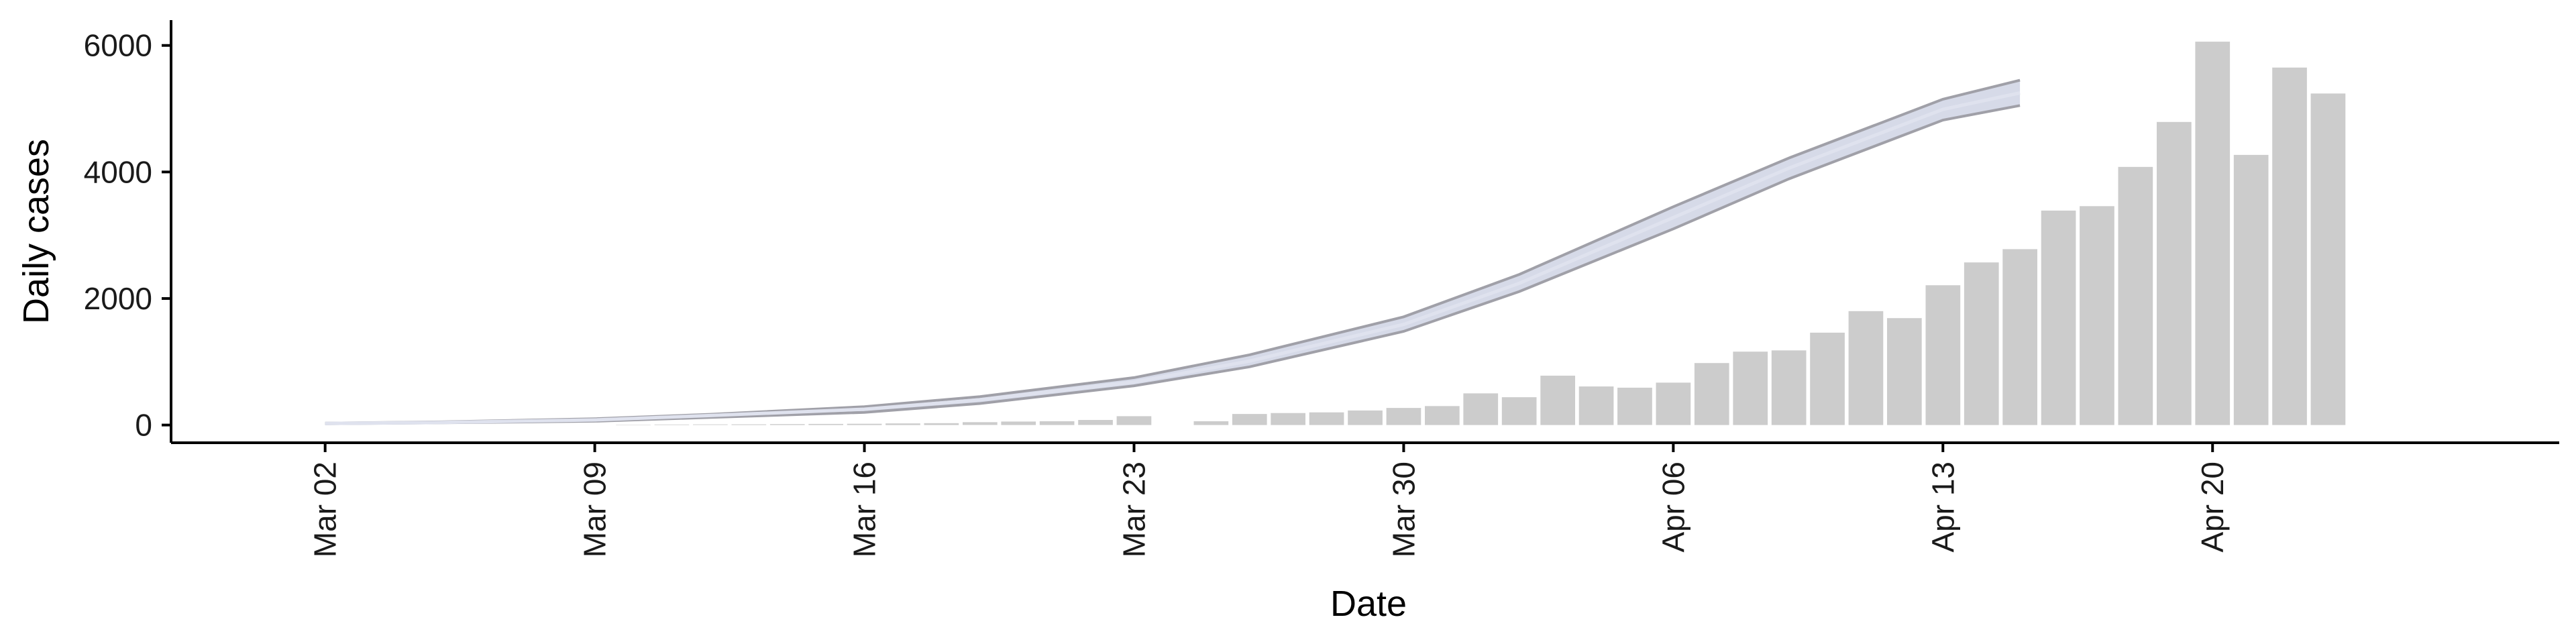 The width and height of the screenshot is (2576, 644). Describe the element at coordinates (2212, 507) in the screenshot. I see `x-tick-label: Apr 20` at that location.